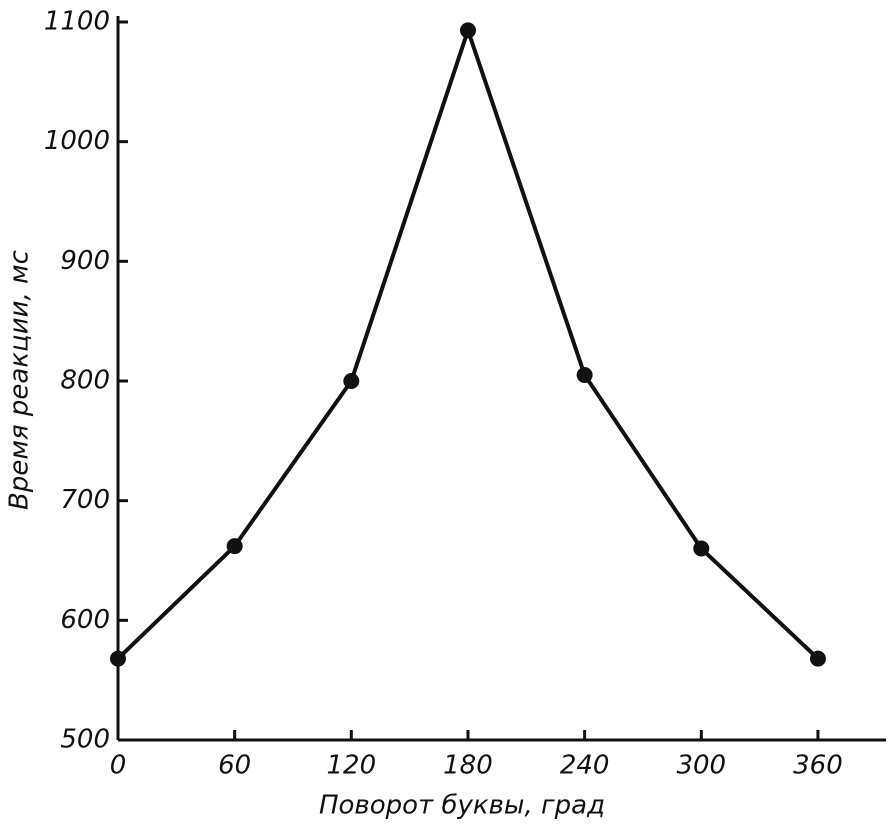 The image size is (893, 833). What do you see at coordinates (462, 806) in the screenshot?
I see `x-axis-label: Поворот буквы, град` at bounding box center [462, 806].